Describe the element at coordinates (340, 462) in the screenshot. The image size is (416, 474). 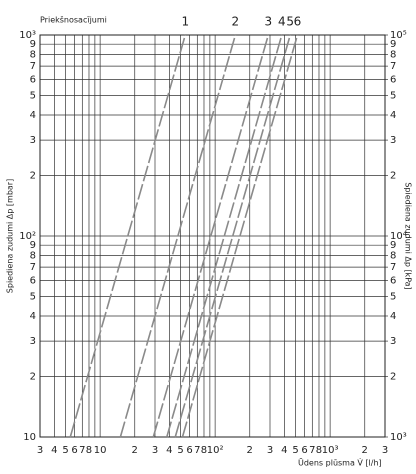
I see `x-axis-label: Ūdens plūsma V̇ [l/h]` at that location.